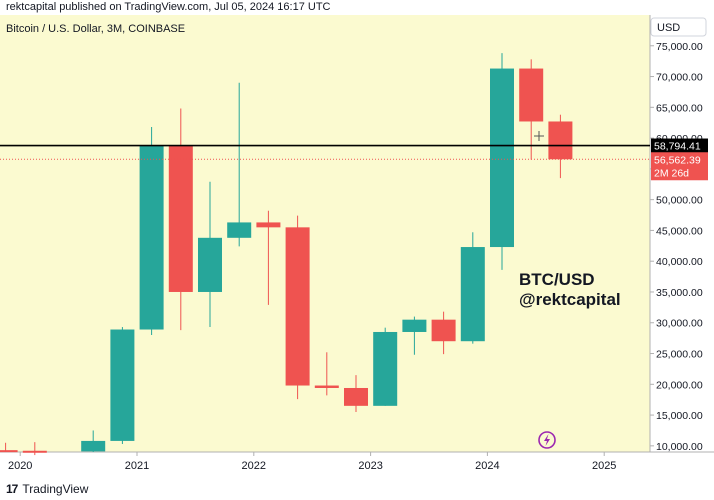 This screenshot has width=714, height=500. Describe the element at coordinates (679, 324) in the screenshot. I see `y-tick-label: 30,000.00` at that location.